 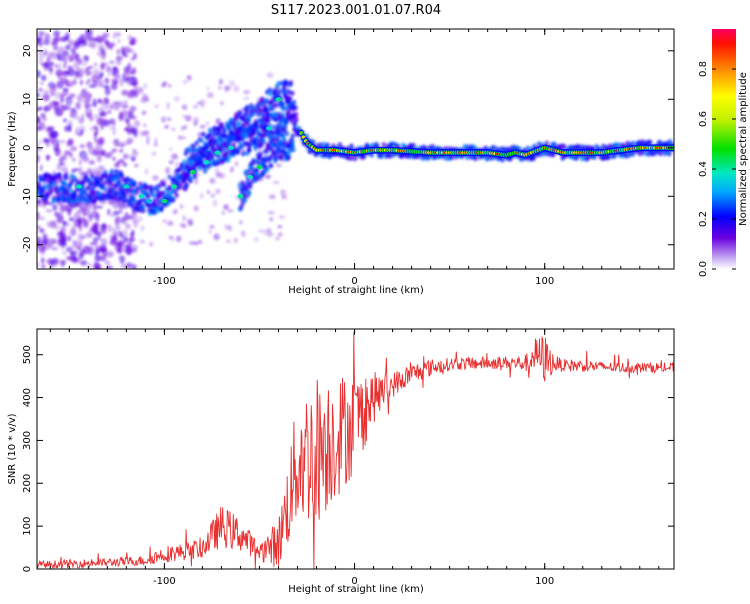 What do you see at coordinates (356, 290) in the screenshot?
I see `spectrogram-xlabel: Height of straight line (km)` at bounding box center [356, 290].